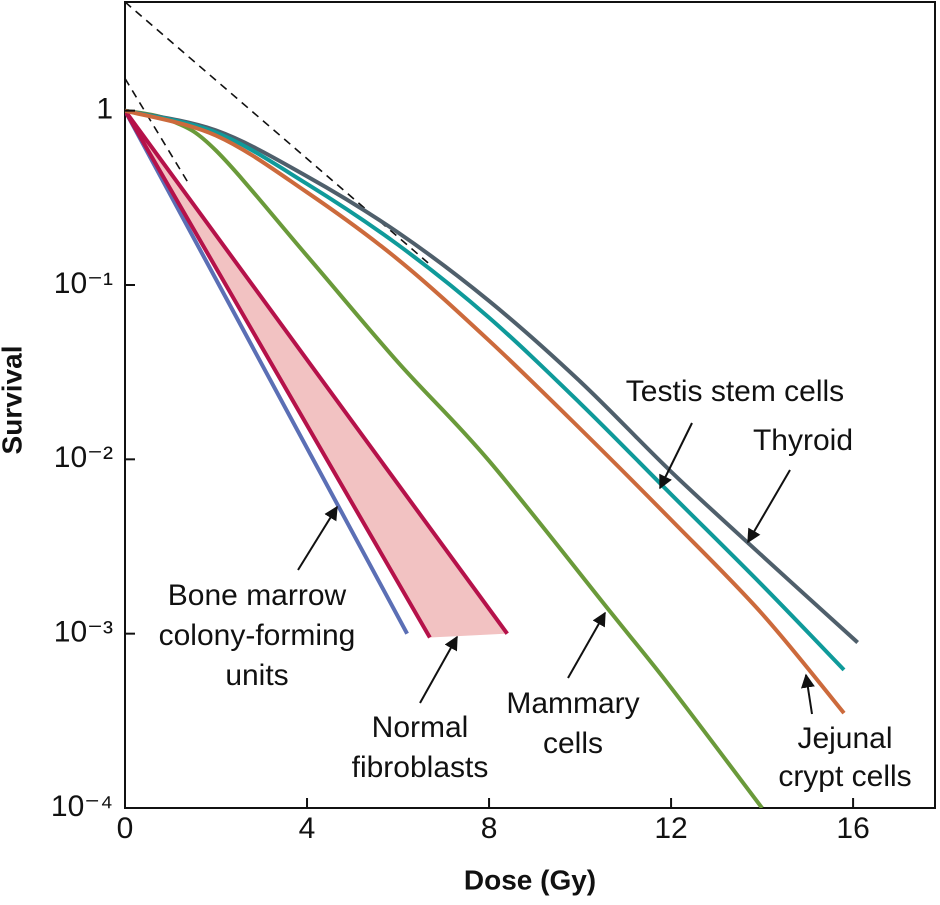 The height and width of the screenshot is (905, 940). Describe the element at coordinates (844, 738) in the screenshot. I see `series-label: Jejunal` at that location.